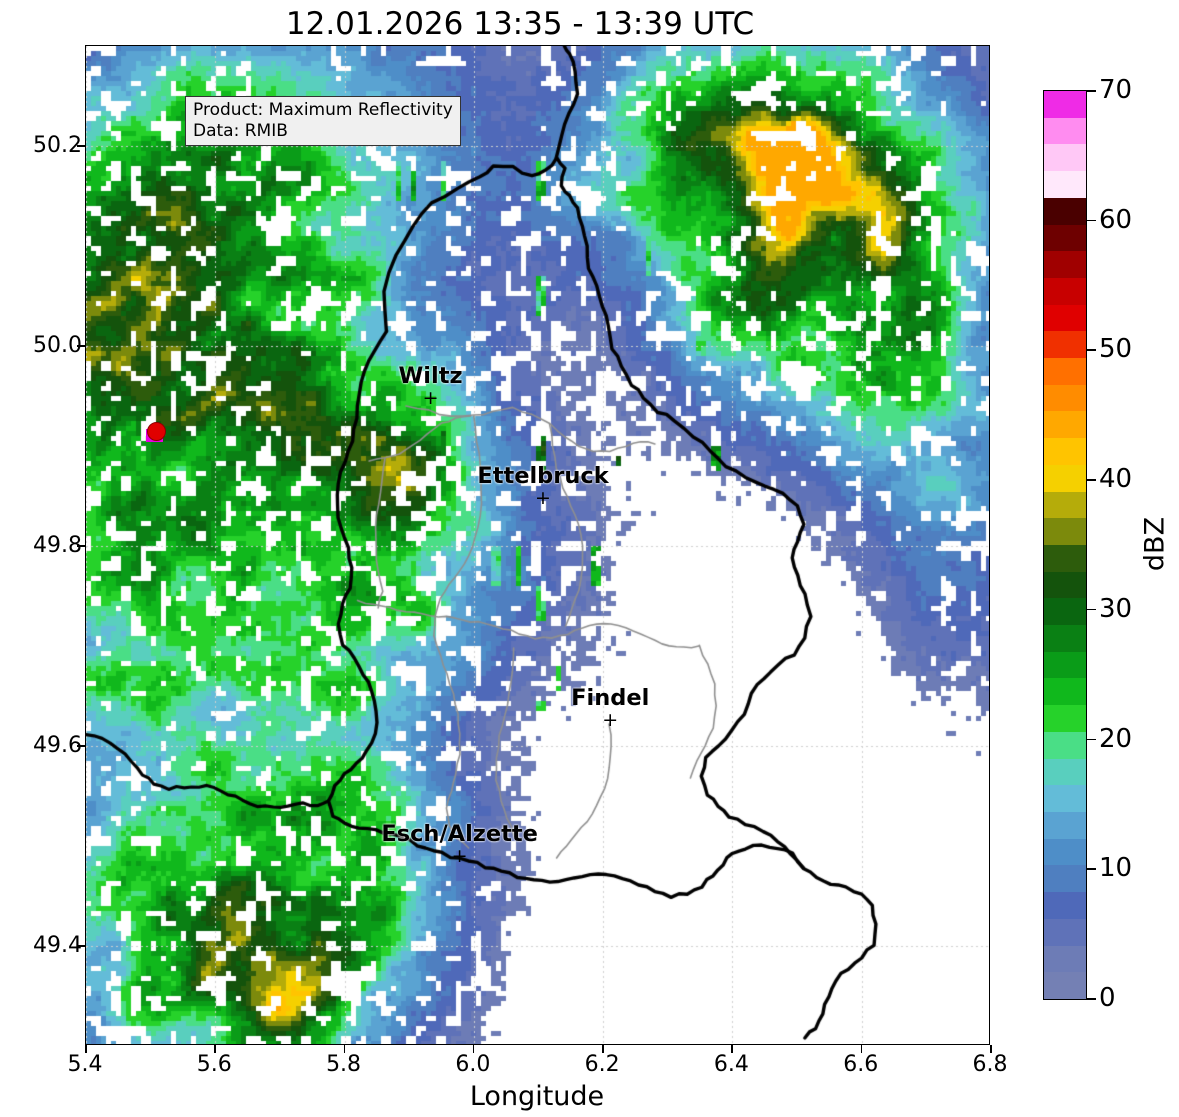 This screenshot has width=1179, height=1117. Describe the element at coordinates (57, 945) in the screenshot. I see `y-tick-label: 49.4` at that location.